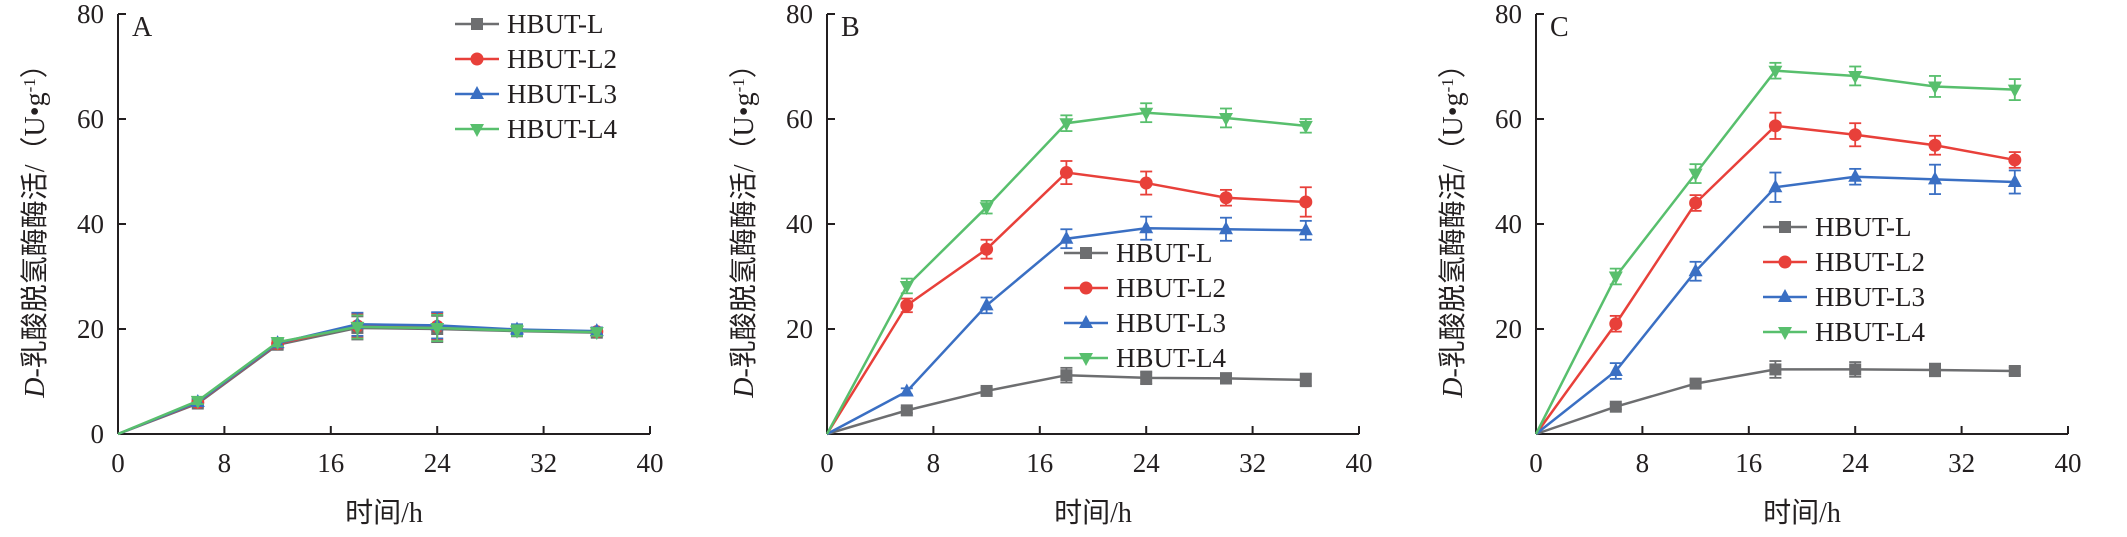 This screenshot has width=2127, height=537. I want to click on panel-label: B, so click(850, 27).